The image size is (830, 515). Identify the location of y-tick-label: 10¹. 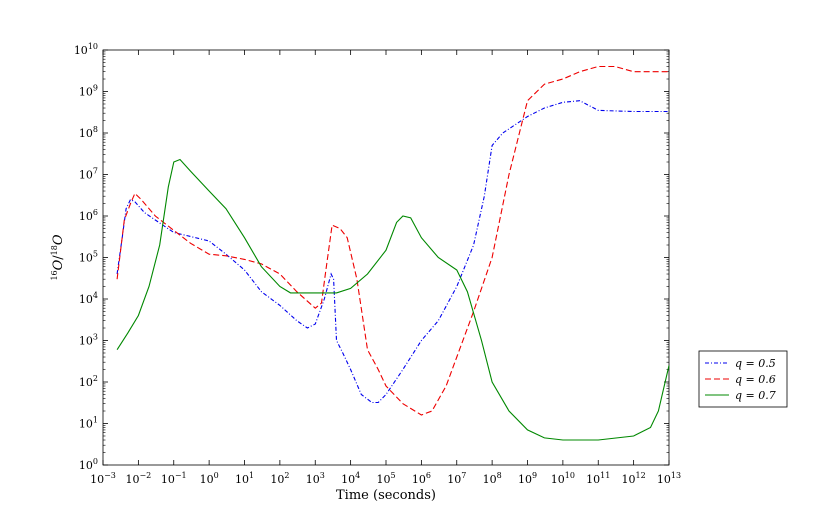
(88, 423).